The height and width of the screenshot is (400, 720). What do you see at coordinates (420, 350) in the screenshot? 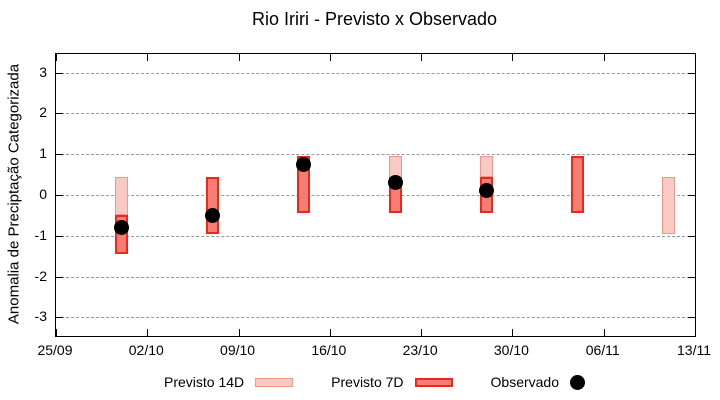
I see `xtick-label: 23/10` at bounding box center [420, 350].